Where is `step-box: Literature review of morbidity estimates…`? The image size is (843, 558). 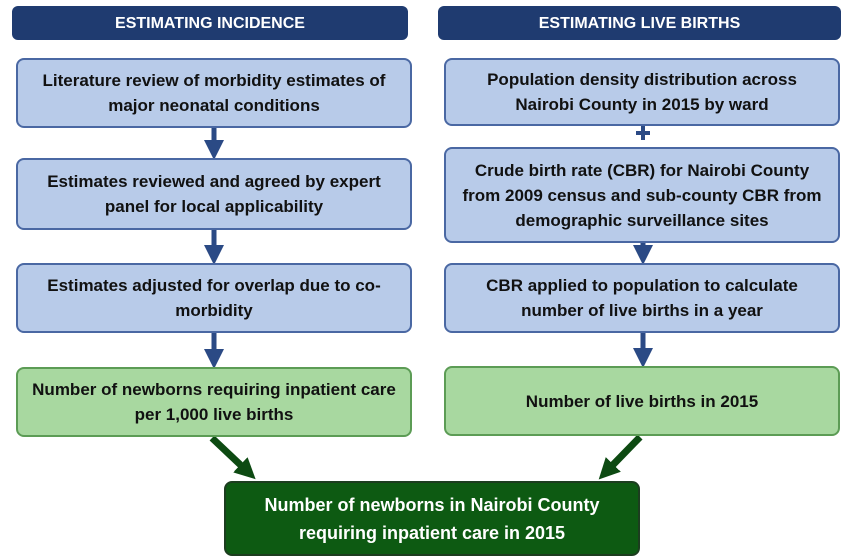
step-box: Literature review of morbidity estimates… is located at coordinates (214, 93).